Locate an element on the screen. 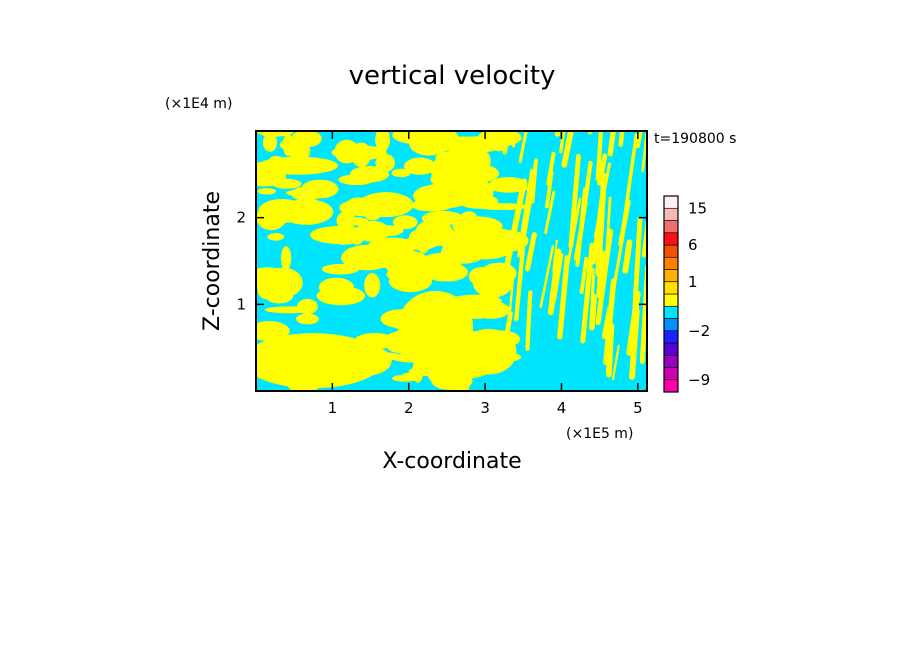 The width and height of the screenshot is (904, 654). wave-streaks is located at coordinates (574, 256).